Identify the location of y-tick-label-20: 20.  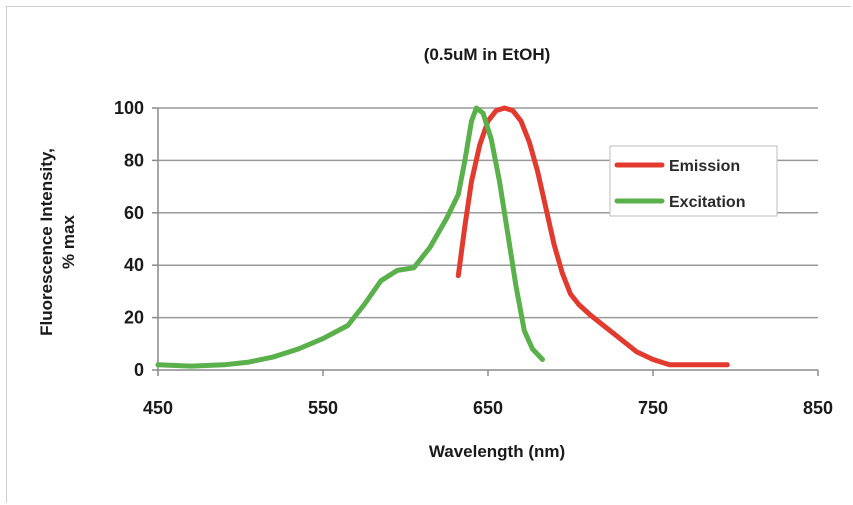
(134, 318).